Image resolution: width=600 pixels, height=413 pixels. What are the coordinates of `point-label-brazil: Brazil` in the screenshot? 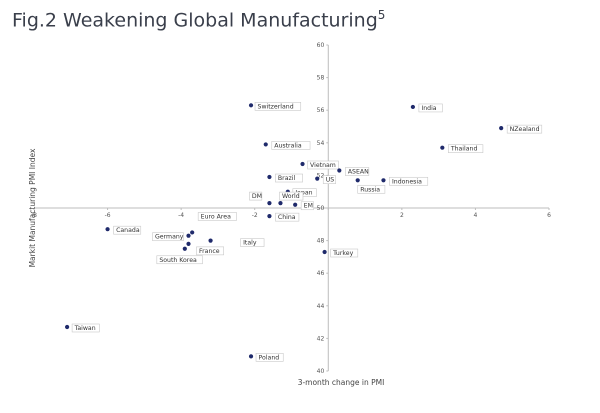 It's located at (287, 178).